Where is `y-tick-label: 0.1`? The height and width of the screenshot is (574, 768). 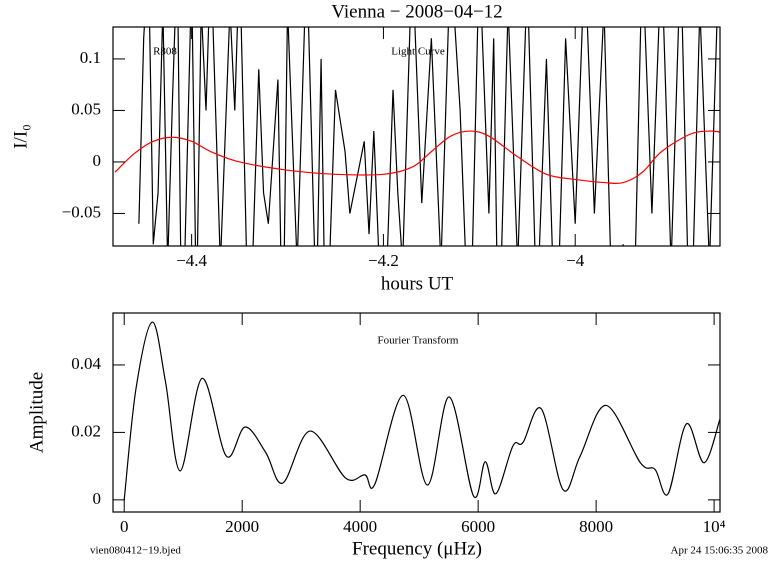 y-tick-label: 0.1 is located at coordinates (90, 57).